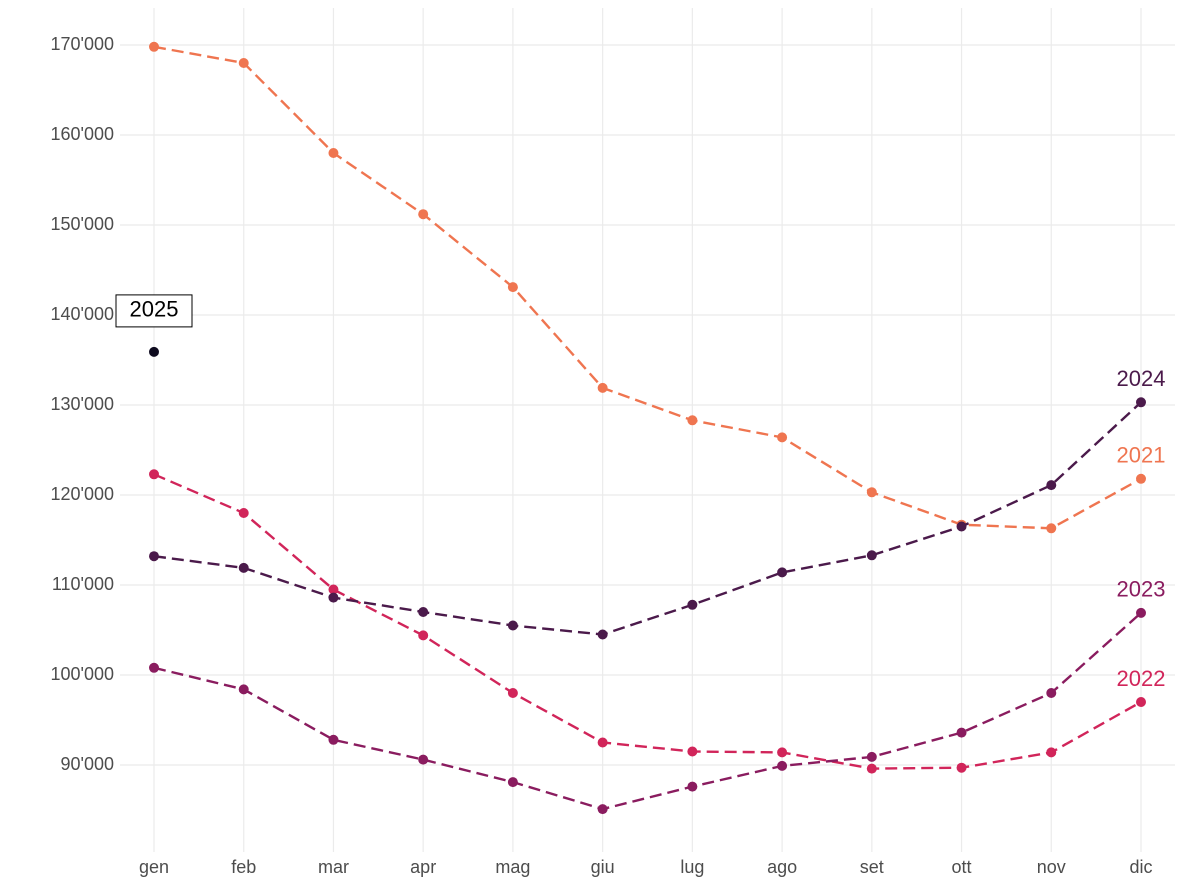 The height and width of the screenshot is (886, 1195). I want to click on x-tick-label: nov, so click(1051, 867).